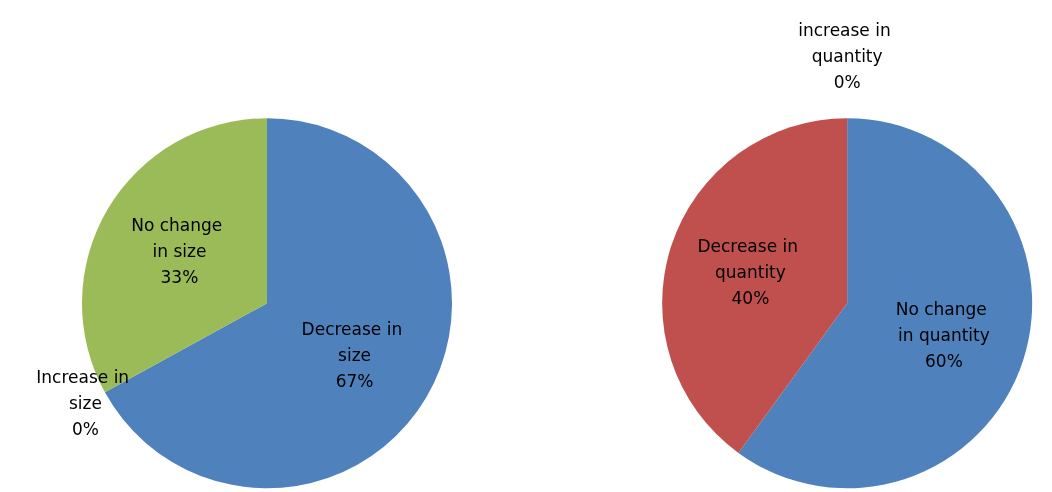 Image resolution: width=1052 pixels, height=492 pixels. Describe the element at coordinates (354, 381) in the screenshot. I see `data-label: 67%` at that location.